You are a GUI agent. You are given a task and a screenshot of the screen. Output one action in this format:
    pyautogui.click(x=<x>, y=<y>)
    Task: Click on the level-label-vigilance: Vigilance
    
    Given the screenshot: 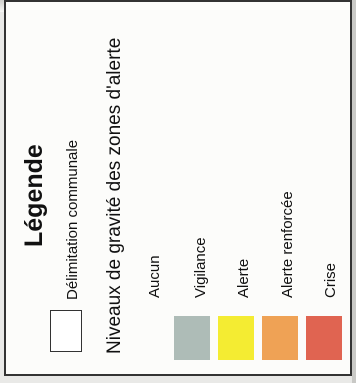 What is the action you would take?
    pyautogui.click(x=200, y=267)
    